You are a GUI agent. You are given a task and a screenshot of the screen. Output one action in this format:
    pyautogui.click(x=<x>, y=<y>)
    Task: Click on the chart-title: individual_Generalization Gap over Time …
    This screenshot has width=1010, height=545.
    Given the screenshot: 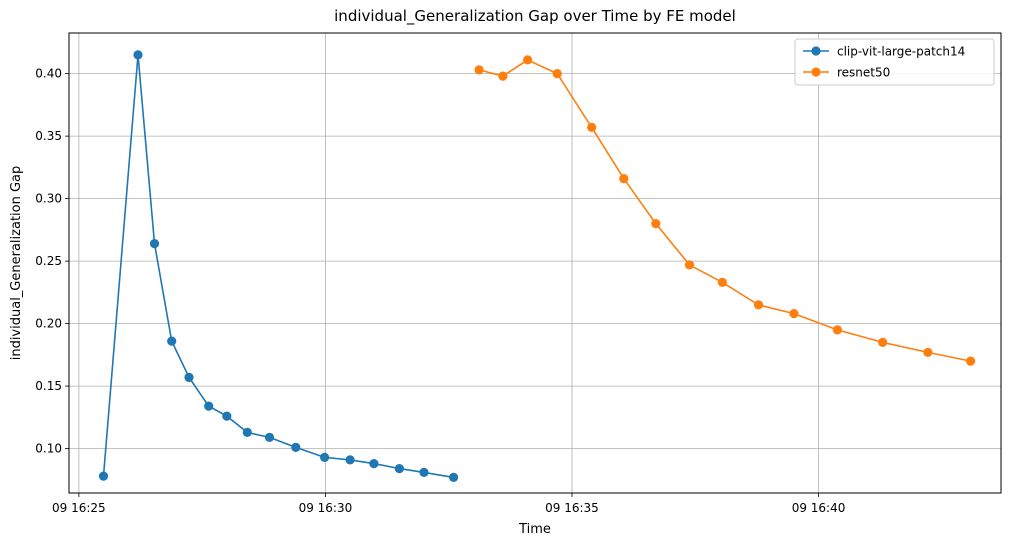 What is the action you would take?
    pyautogui.click(x=535, y=16)
    